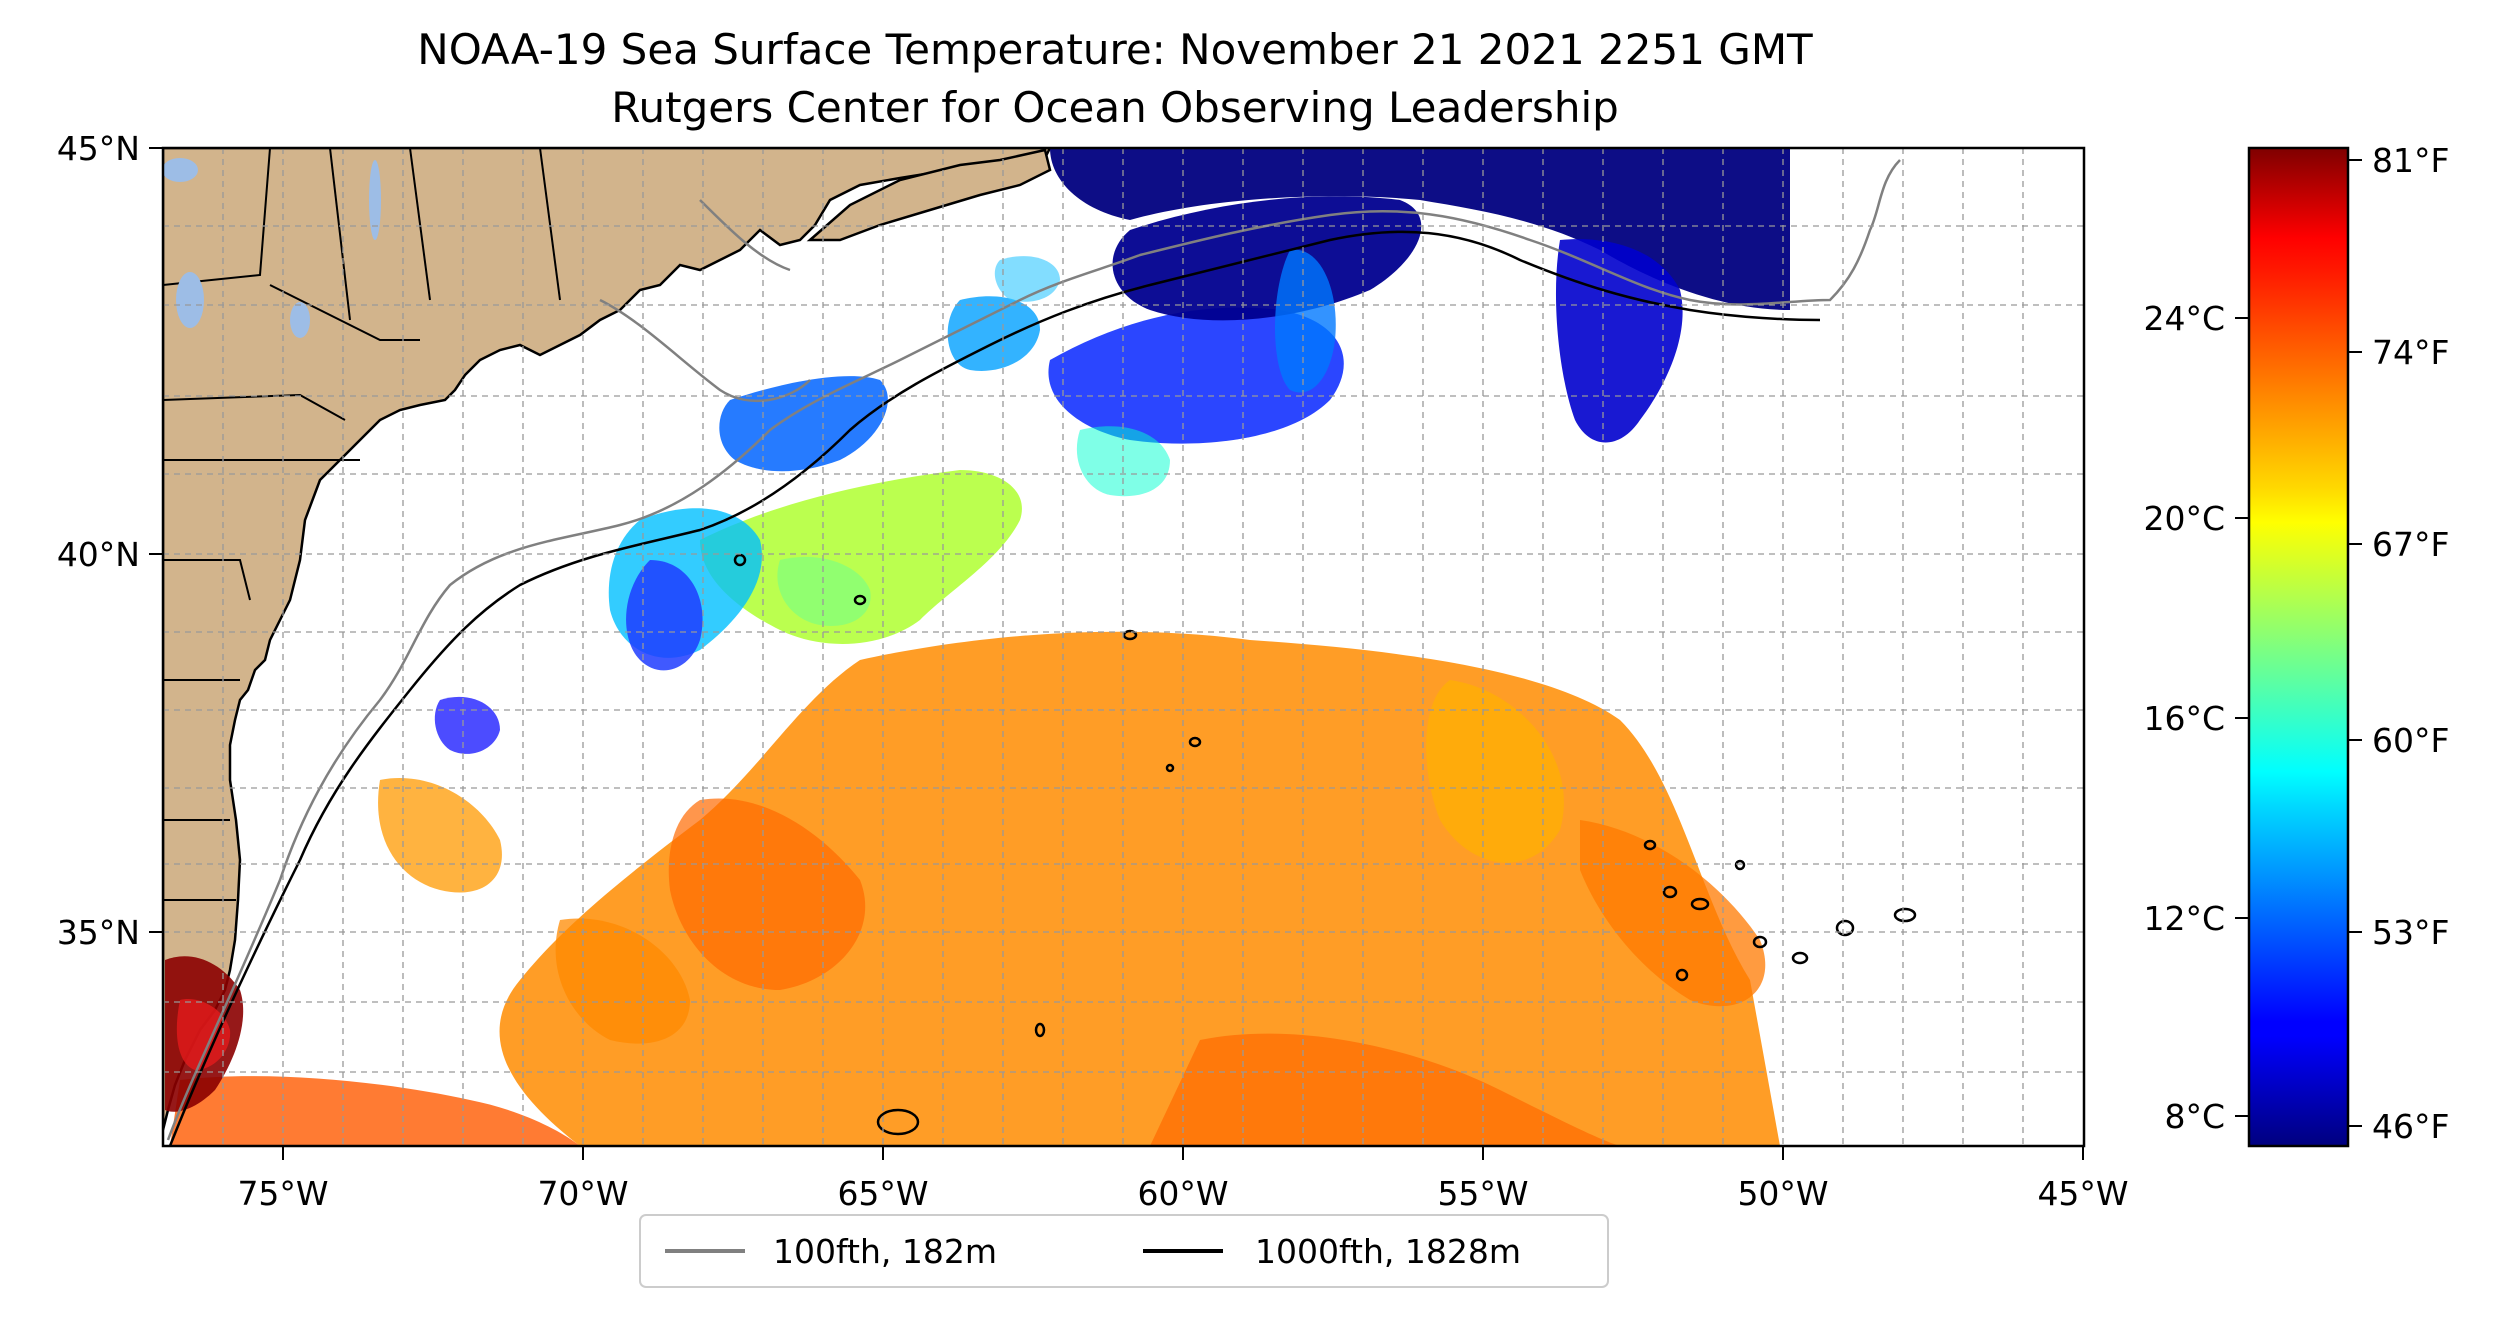 This screenshot has width=2502, height=1318. I want to click on lon-tick-65w: 65°W, so click(882, 1193).